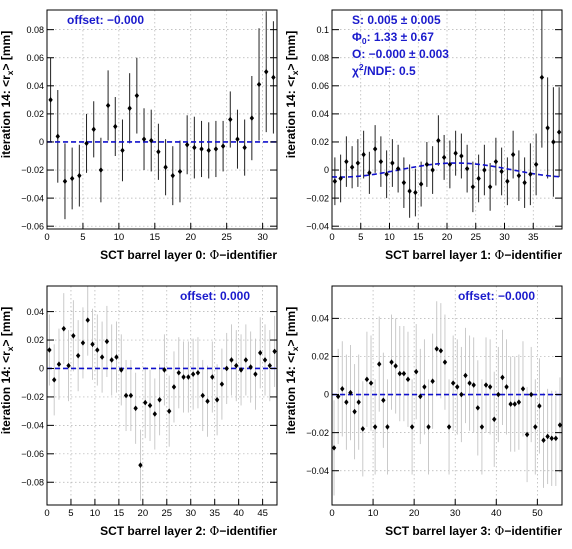 The image size is (572, 549). Describe the element at coordinates (214, 513) in the screenshot. I see `x-tick-label: 35` at that location.